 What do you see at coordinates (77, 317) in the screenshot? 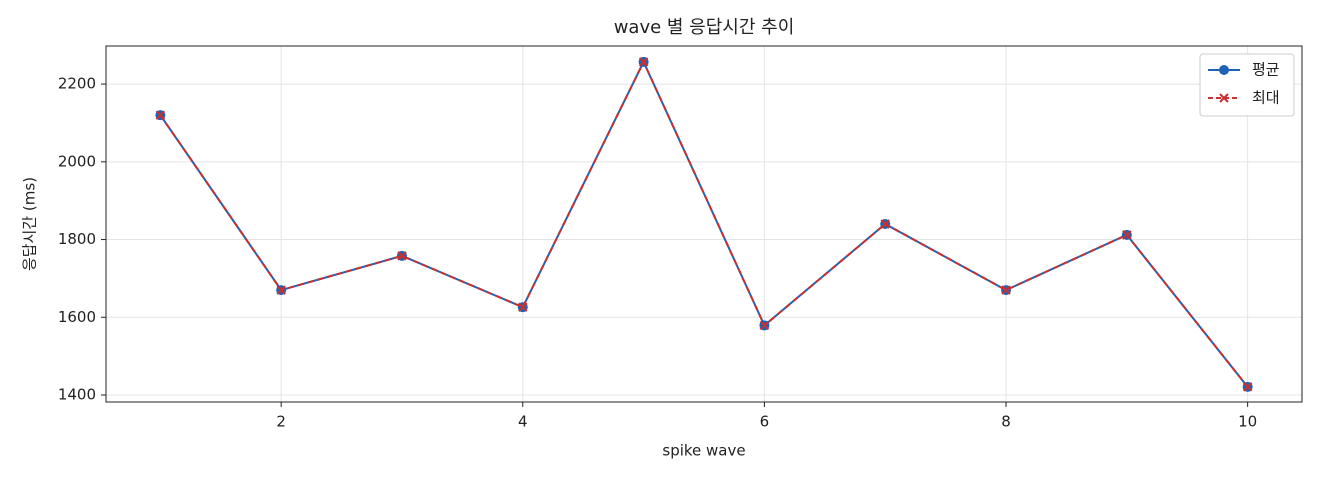
I see `y-tick-label: 1600` at bounding box center [77, 317].